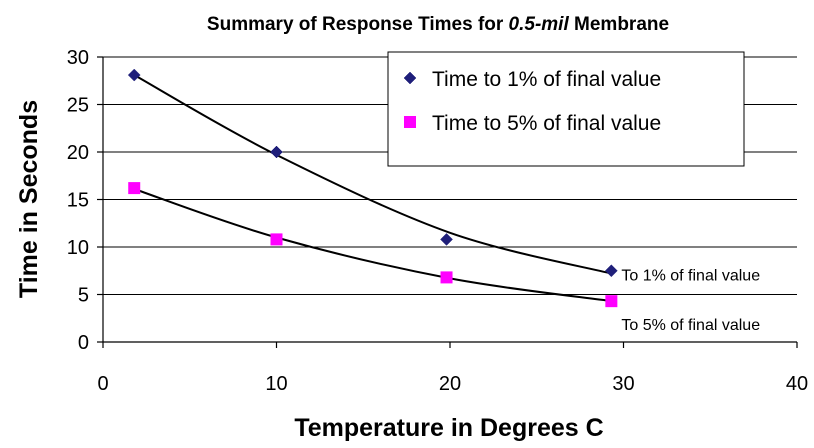 This screenshot has width=814, height=448. What do you see at coordinates (450, 384) in the screenshot?
I see `x-tick-label: 20` at bounding box center [450, 384].